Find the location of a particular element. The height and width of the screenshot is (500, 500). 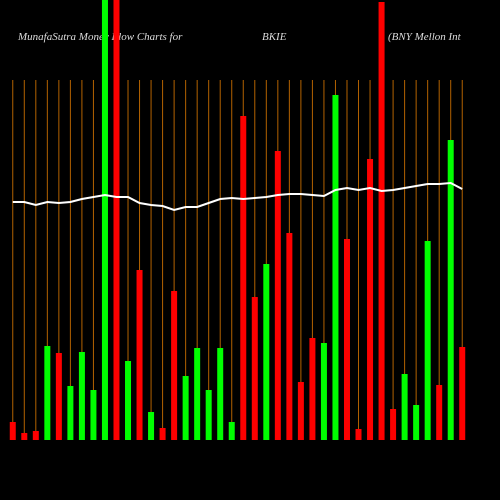

chart-title: MunafaSutra Money Flow Charts for is located at coordinates (100, 37).